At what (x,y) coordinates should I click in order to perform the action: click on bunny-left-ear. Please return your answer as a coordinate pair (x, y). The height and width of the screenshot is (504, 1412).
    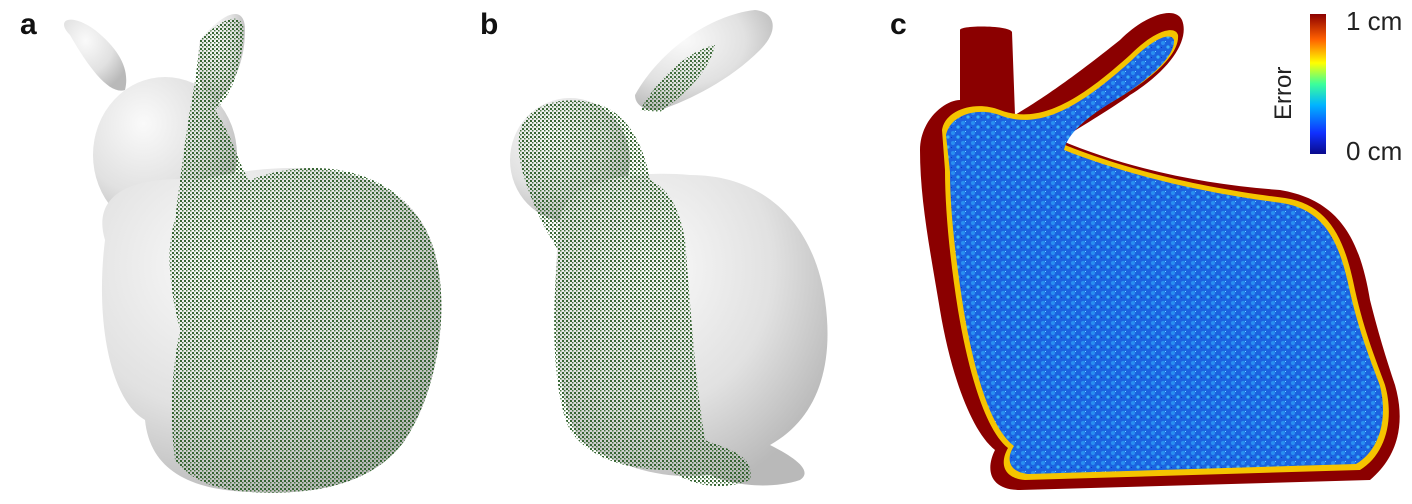
    Looking at the image, I should click on (95, 55).